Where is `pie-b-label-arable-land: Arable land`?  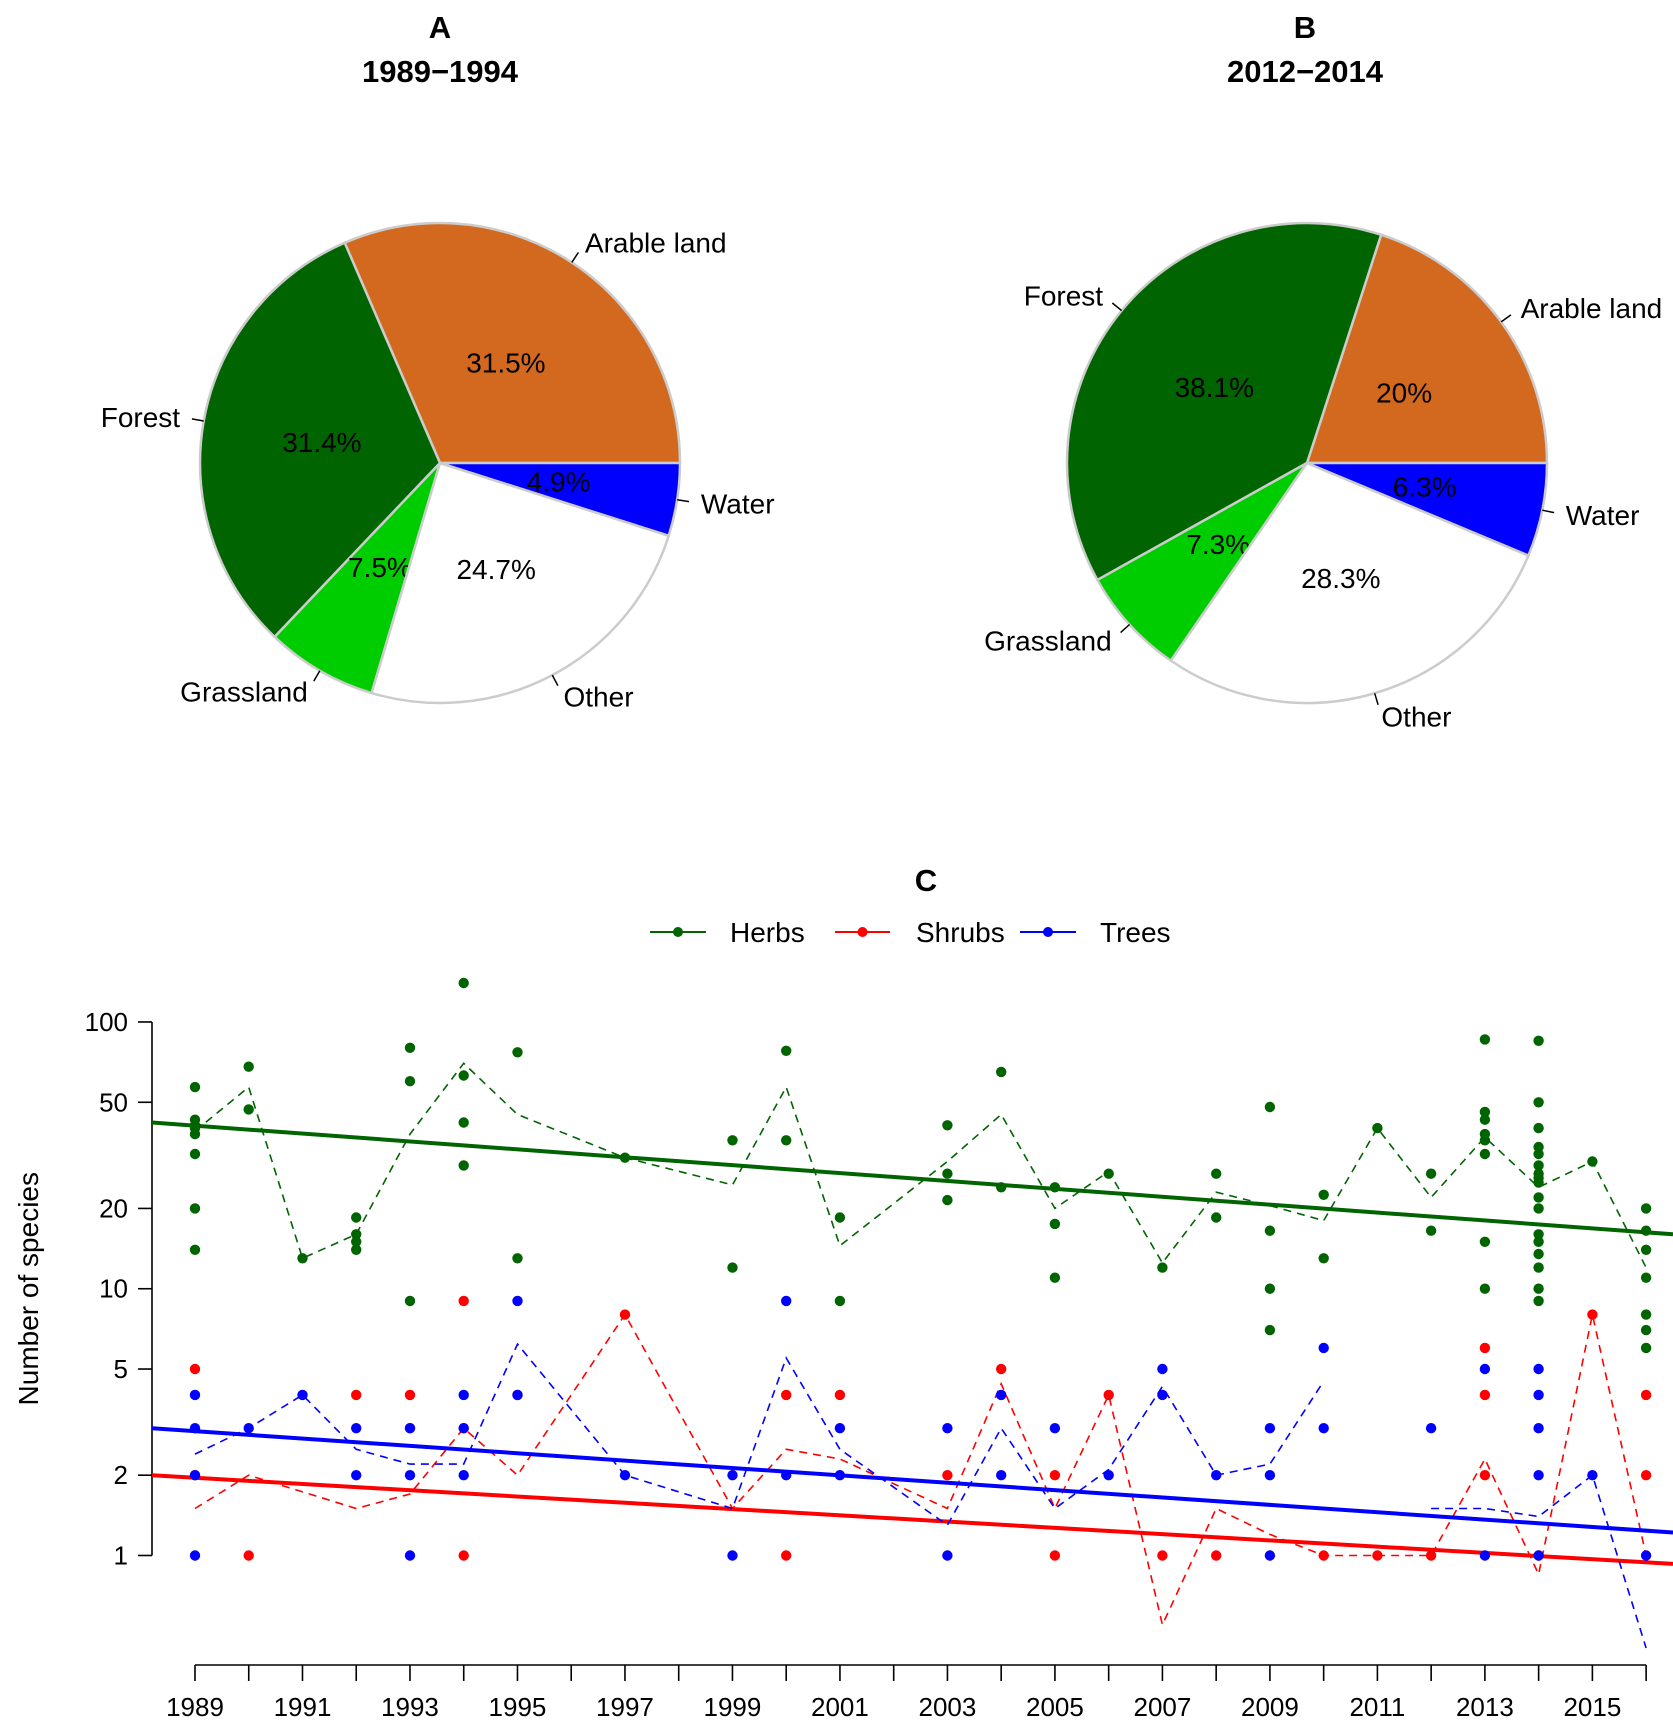
pie-b-label-arable-land: Arable land is located at coordinates (1592, 308).